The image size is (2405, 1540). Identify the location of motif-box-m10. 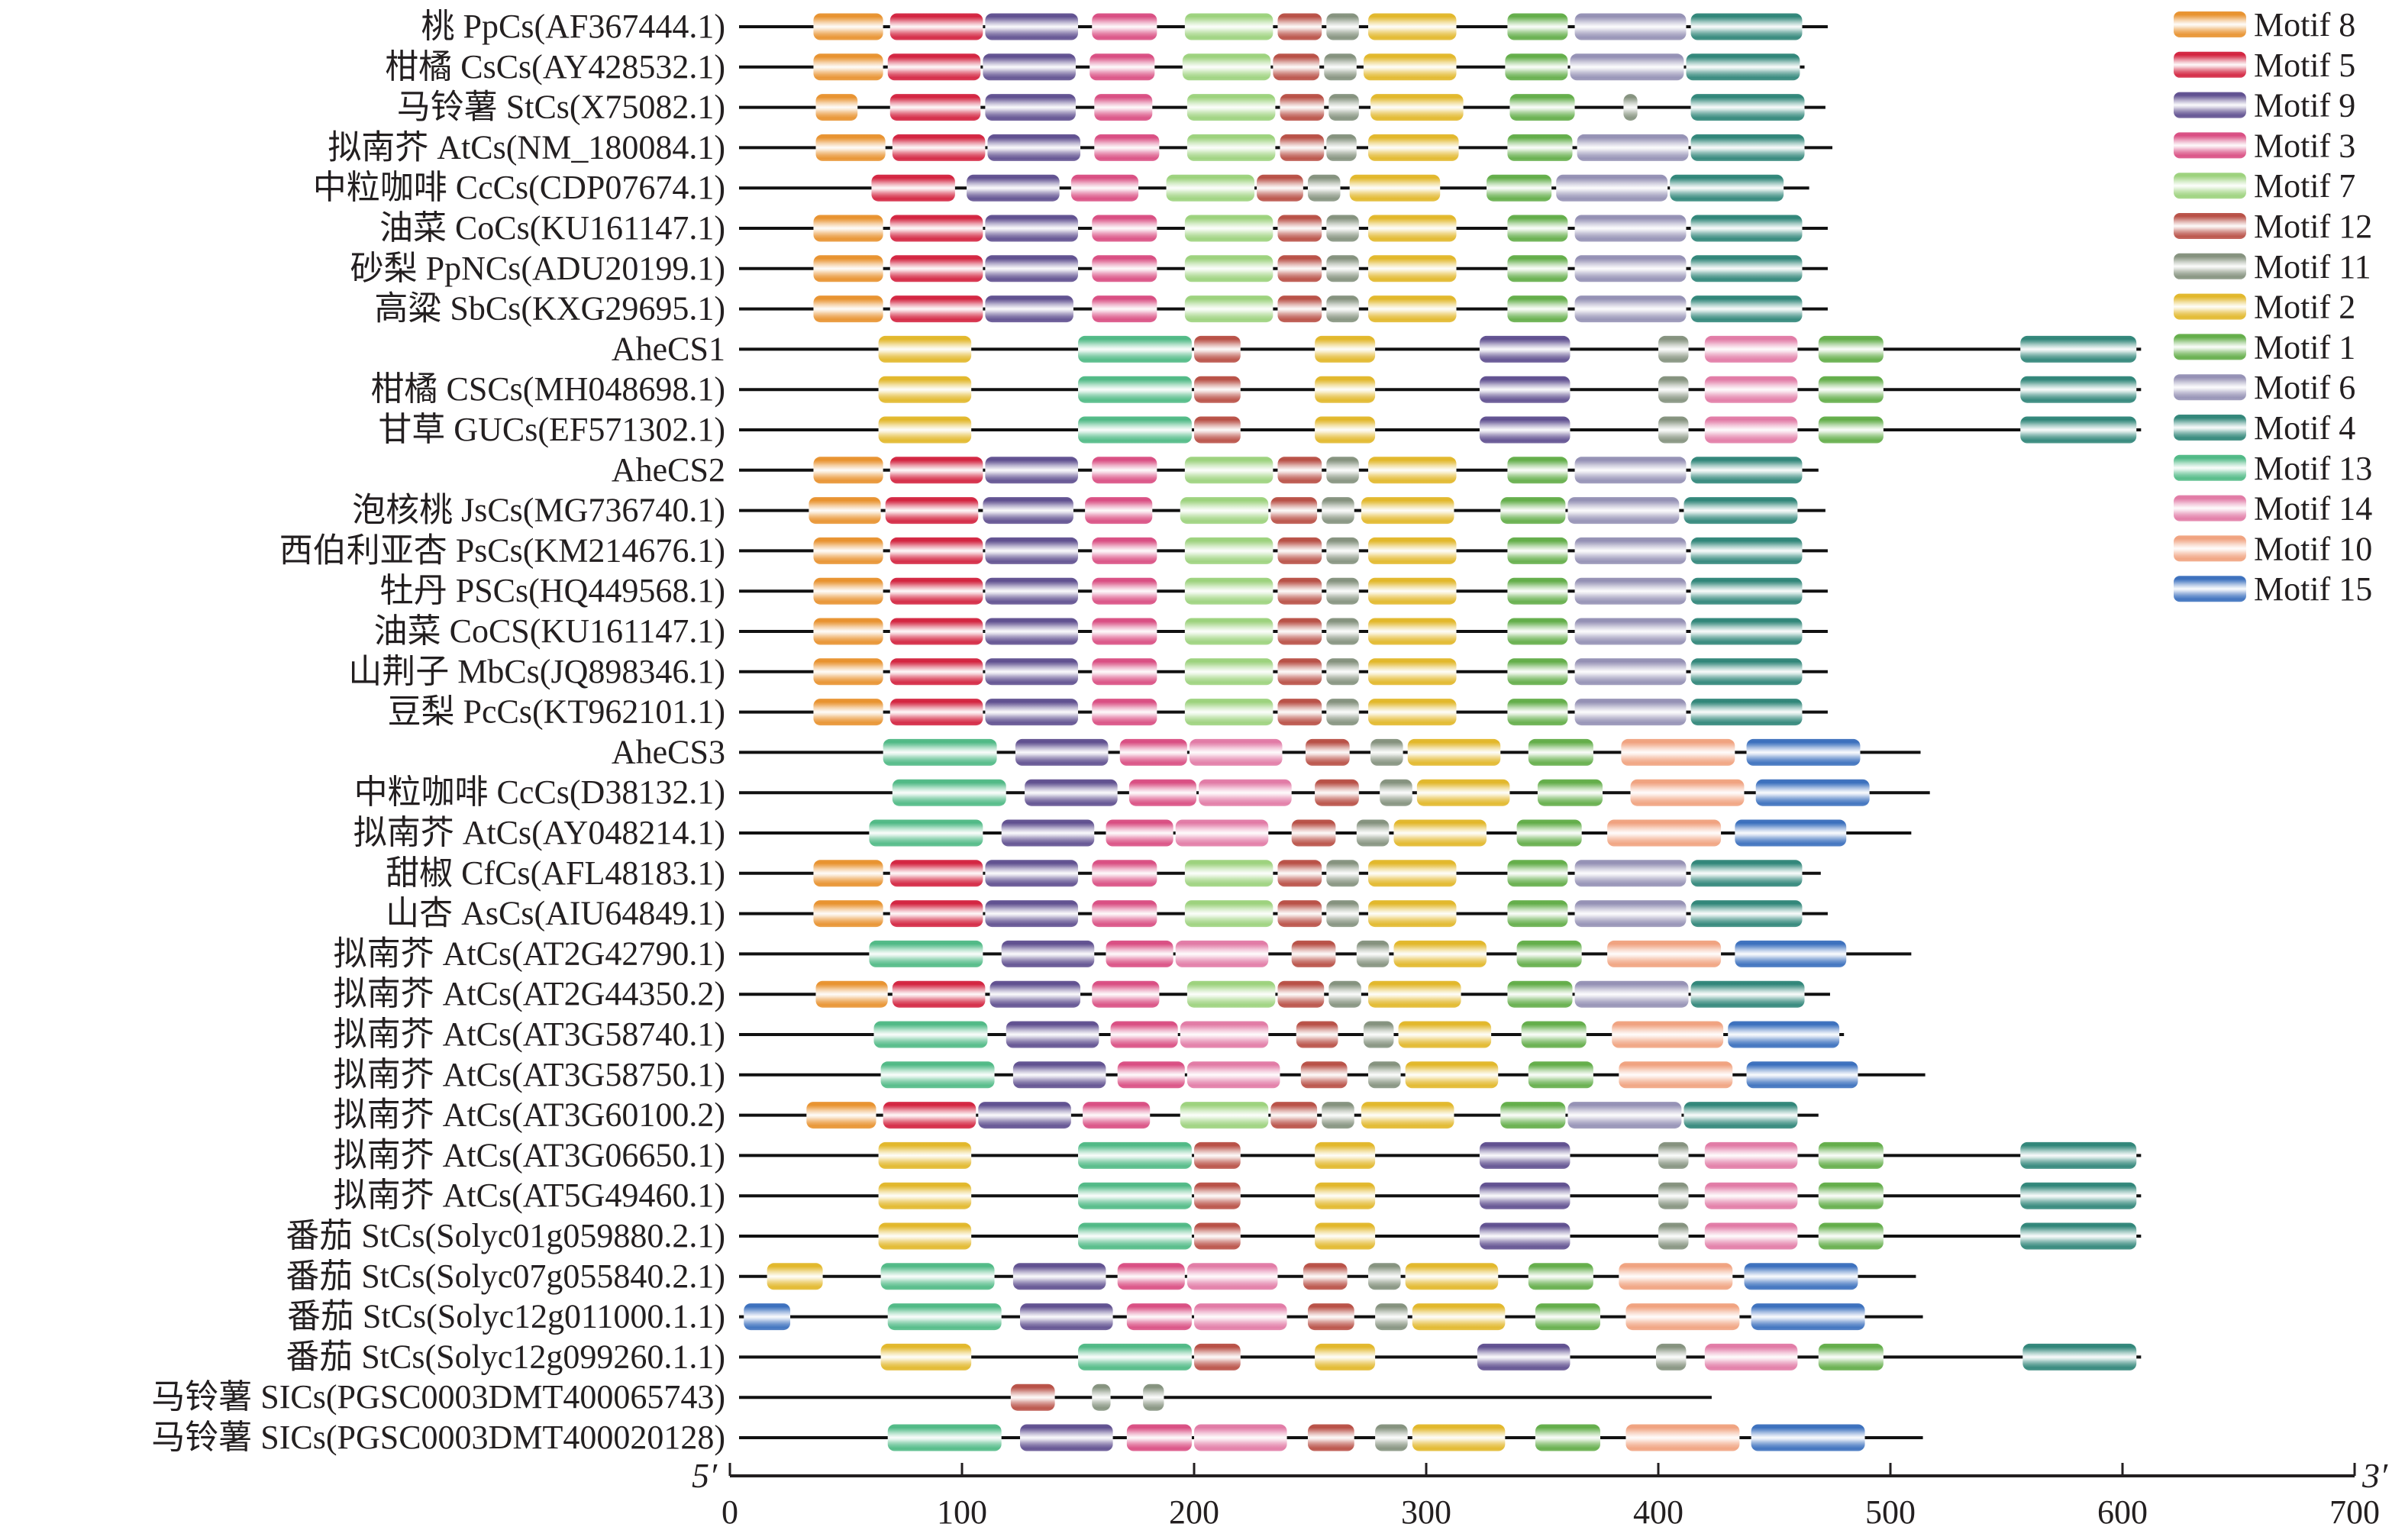
(1664, 953).